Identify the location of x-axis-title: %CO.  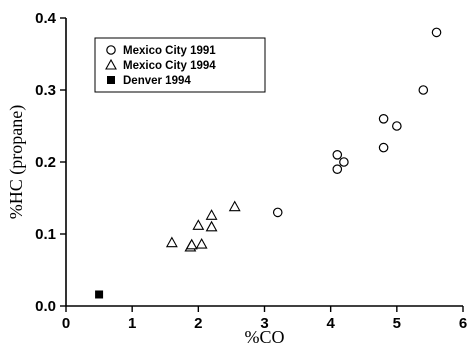
(265, 336).